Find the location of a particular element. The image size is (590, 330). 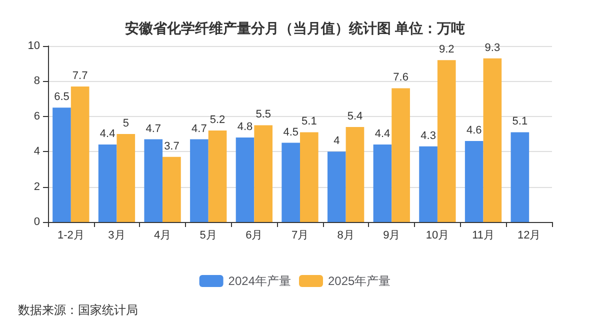

data-label: 4.5 is located at coordinates (290, 132).